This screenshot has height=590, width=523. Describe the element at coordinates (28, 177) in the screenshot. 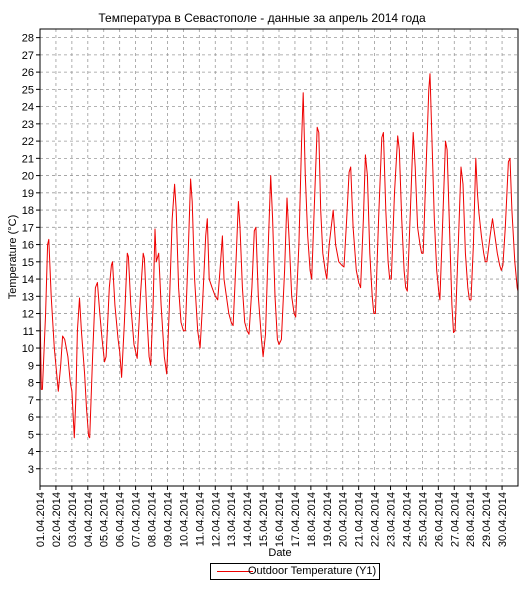

I see `y-tick-label: 20` at that location.